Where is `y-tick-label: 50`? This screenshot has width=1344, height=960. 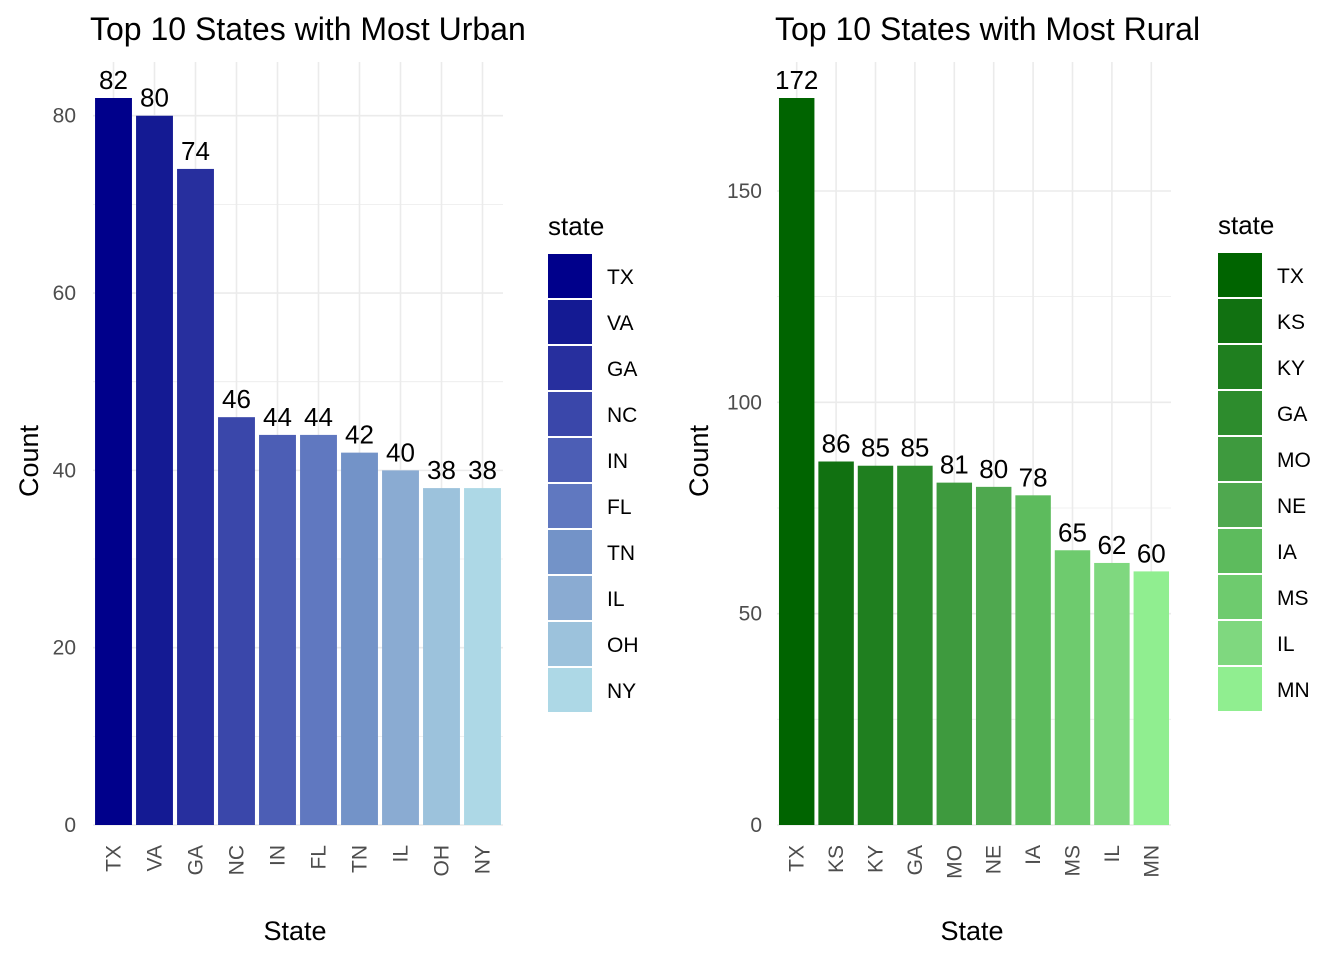
y-tick-label: 50 is located at coordinates (750, 614).